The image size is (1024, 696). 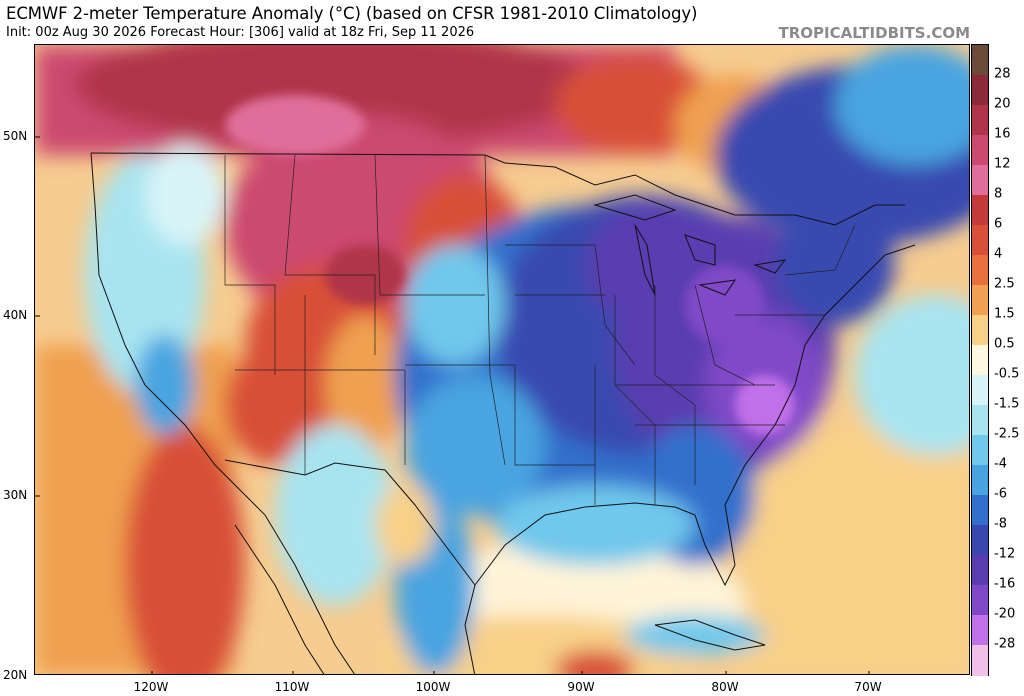 I want to click on lon-label-90w: 90W, so click(x=581, y=687).